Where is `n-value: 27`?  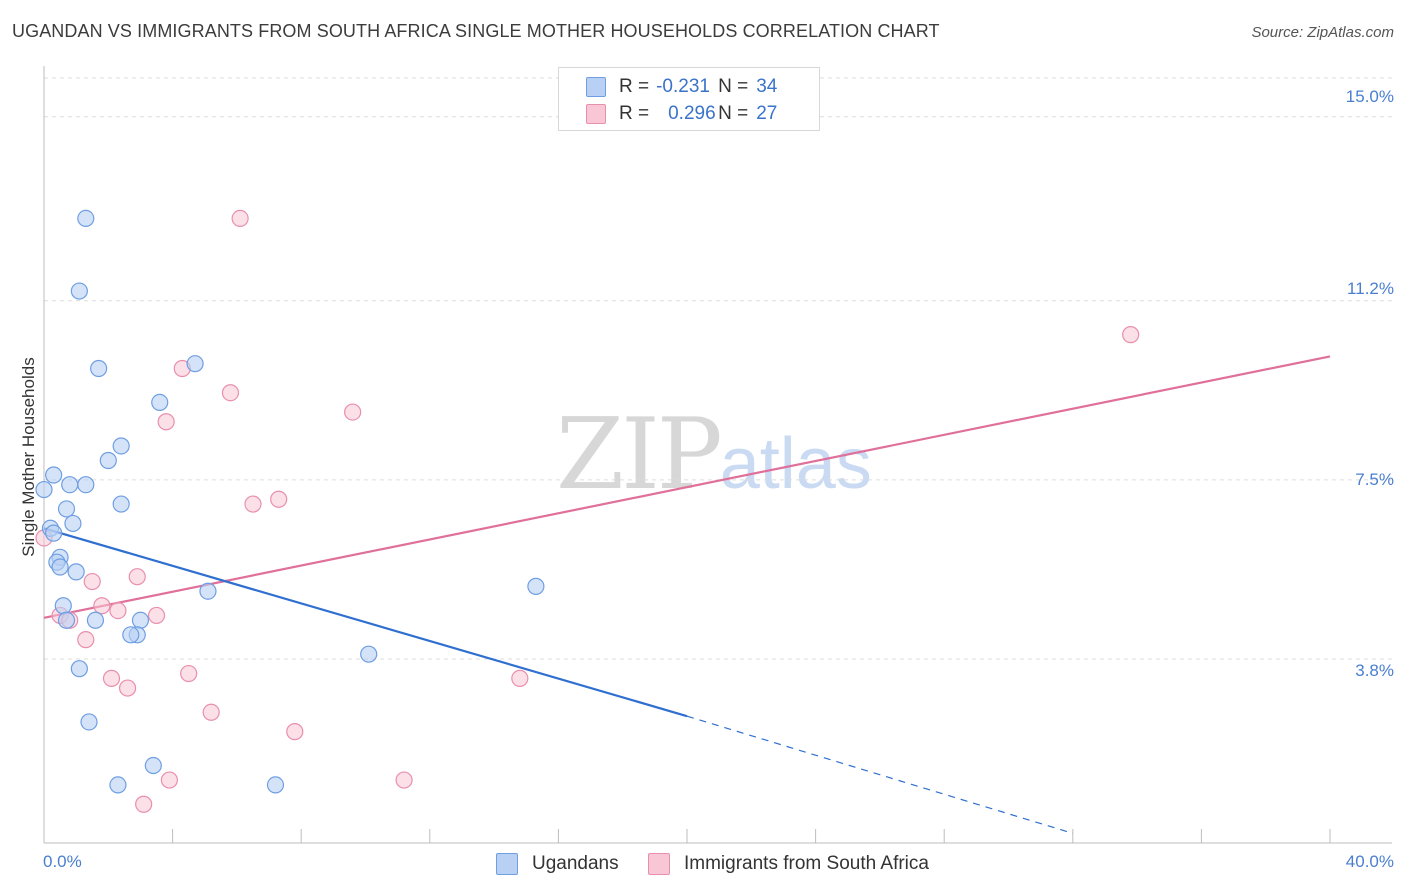
n-value: 27 is located at coordinates (767, 113).